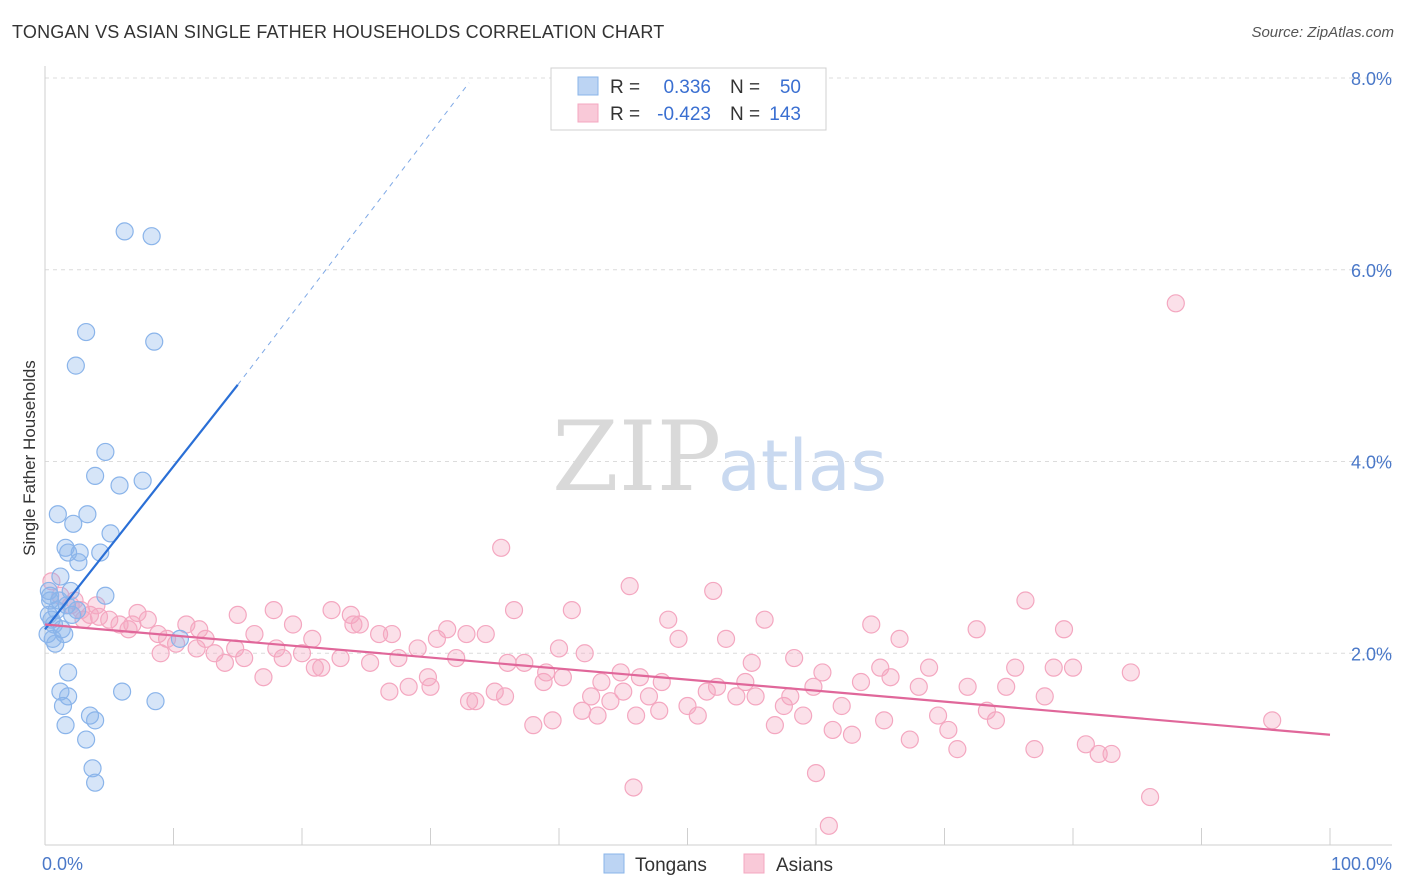 Image resolution: width=1406 pixels, height=892 pixels. I want to click on watermark-zip: ZIP, so click(636, 457).